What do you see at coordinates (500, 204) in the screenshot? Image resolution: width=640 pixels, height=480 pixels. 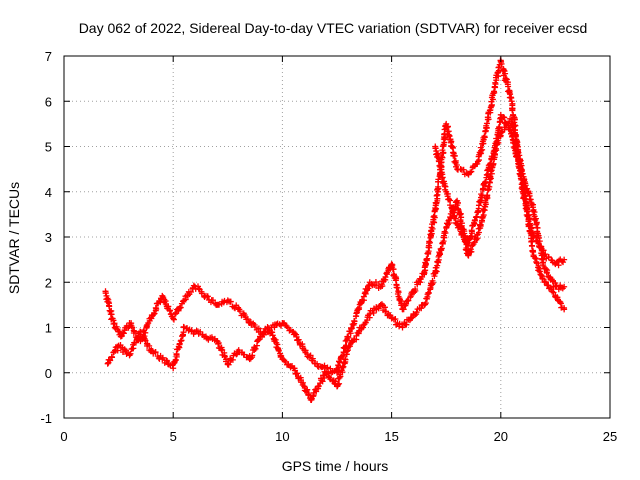 I see `series-track-c` at bounding box center [500, 204].